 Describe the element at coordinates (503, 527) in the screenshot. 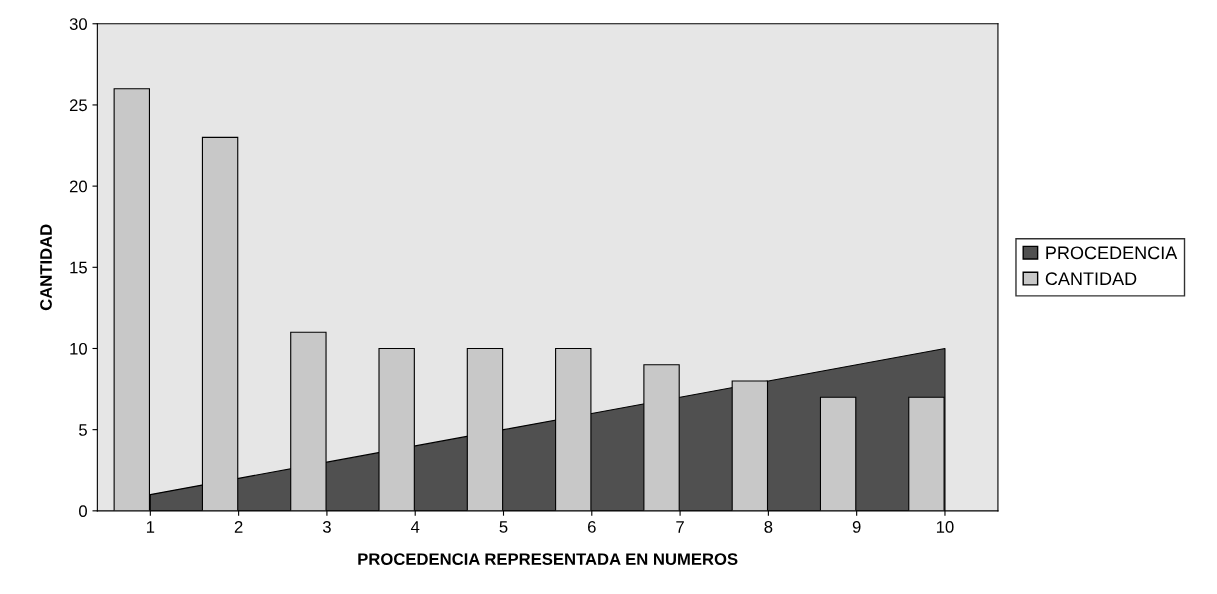

I see `x-tick-label: 5` at that location.